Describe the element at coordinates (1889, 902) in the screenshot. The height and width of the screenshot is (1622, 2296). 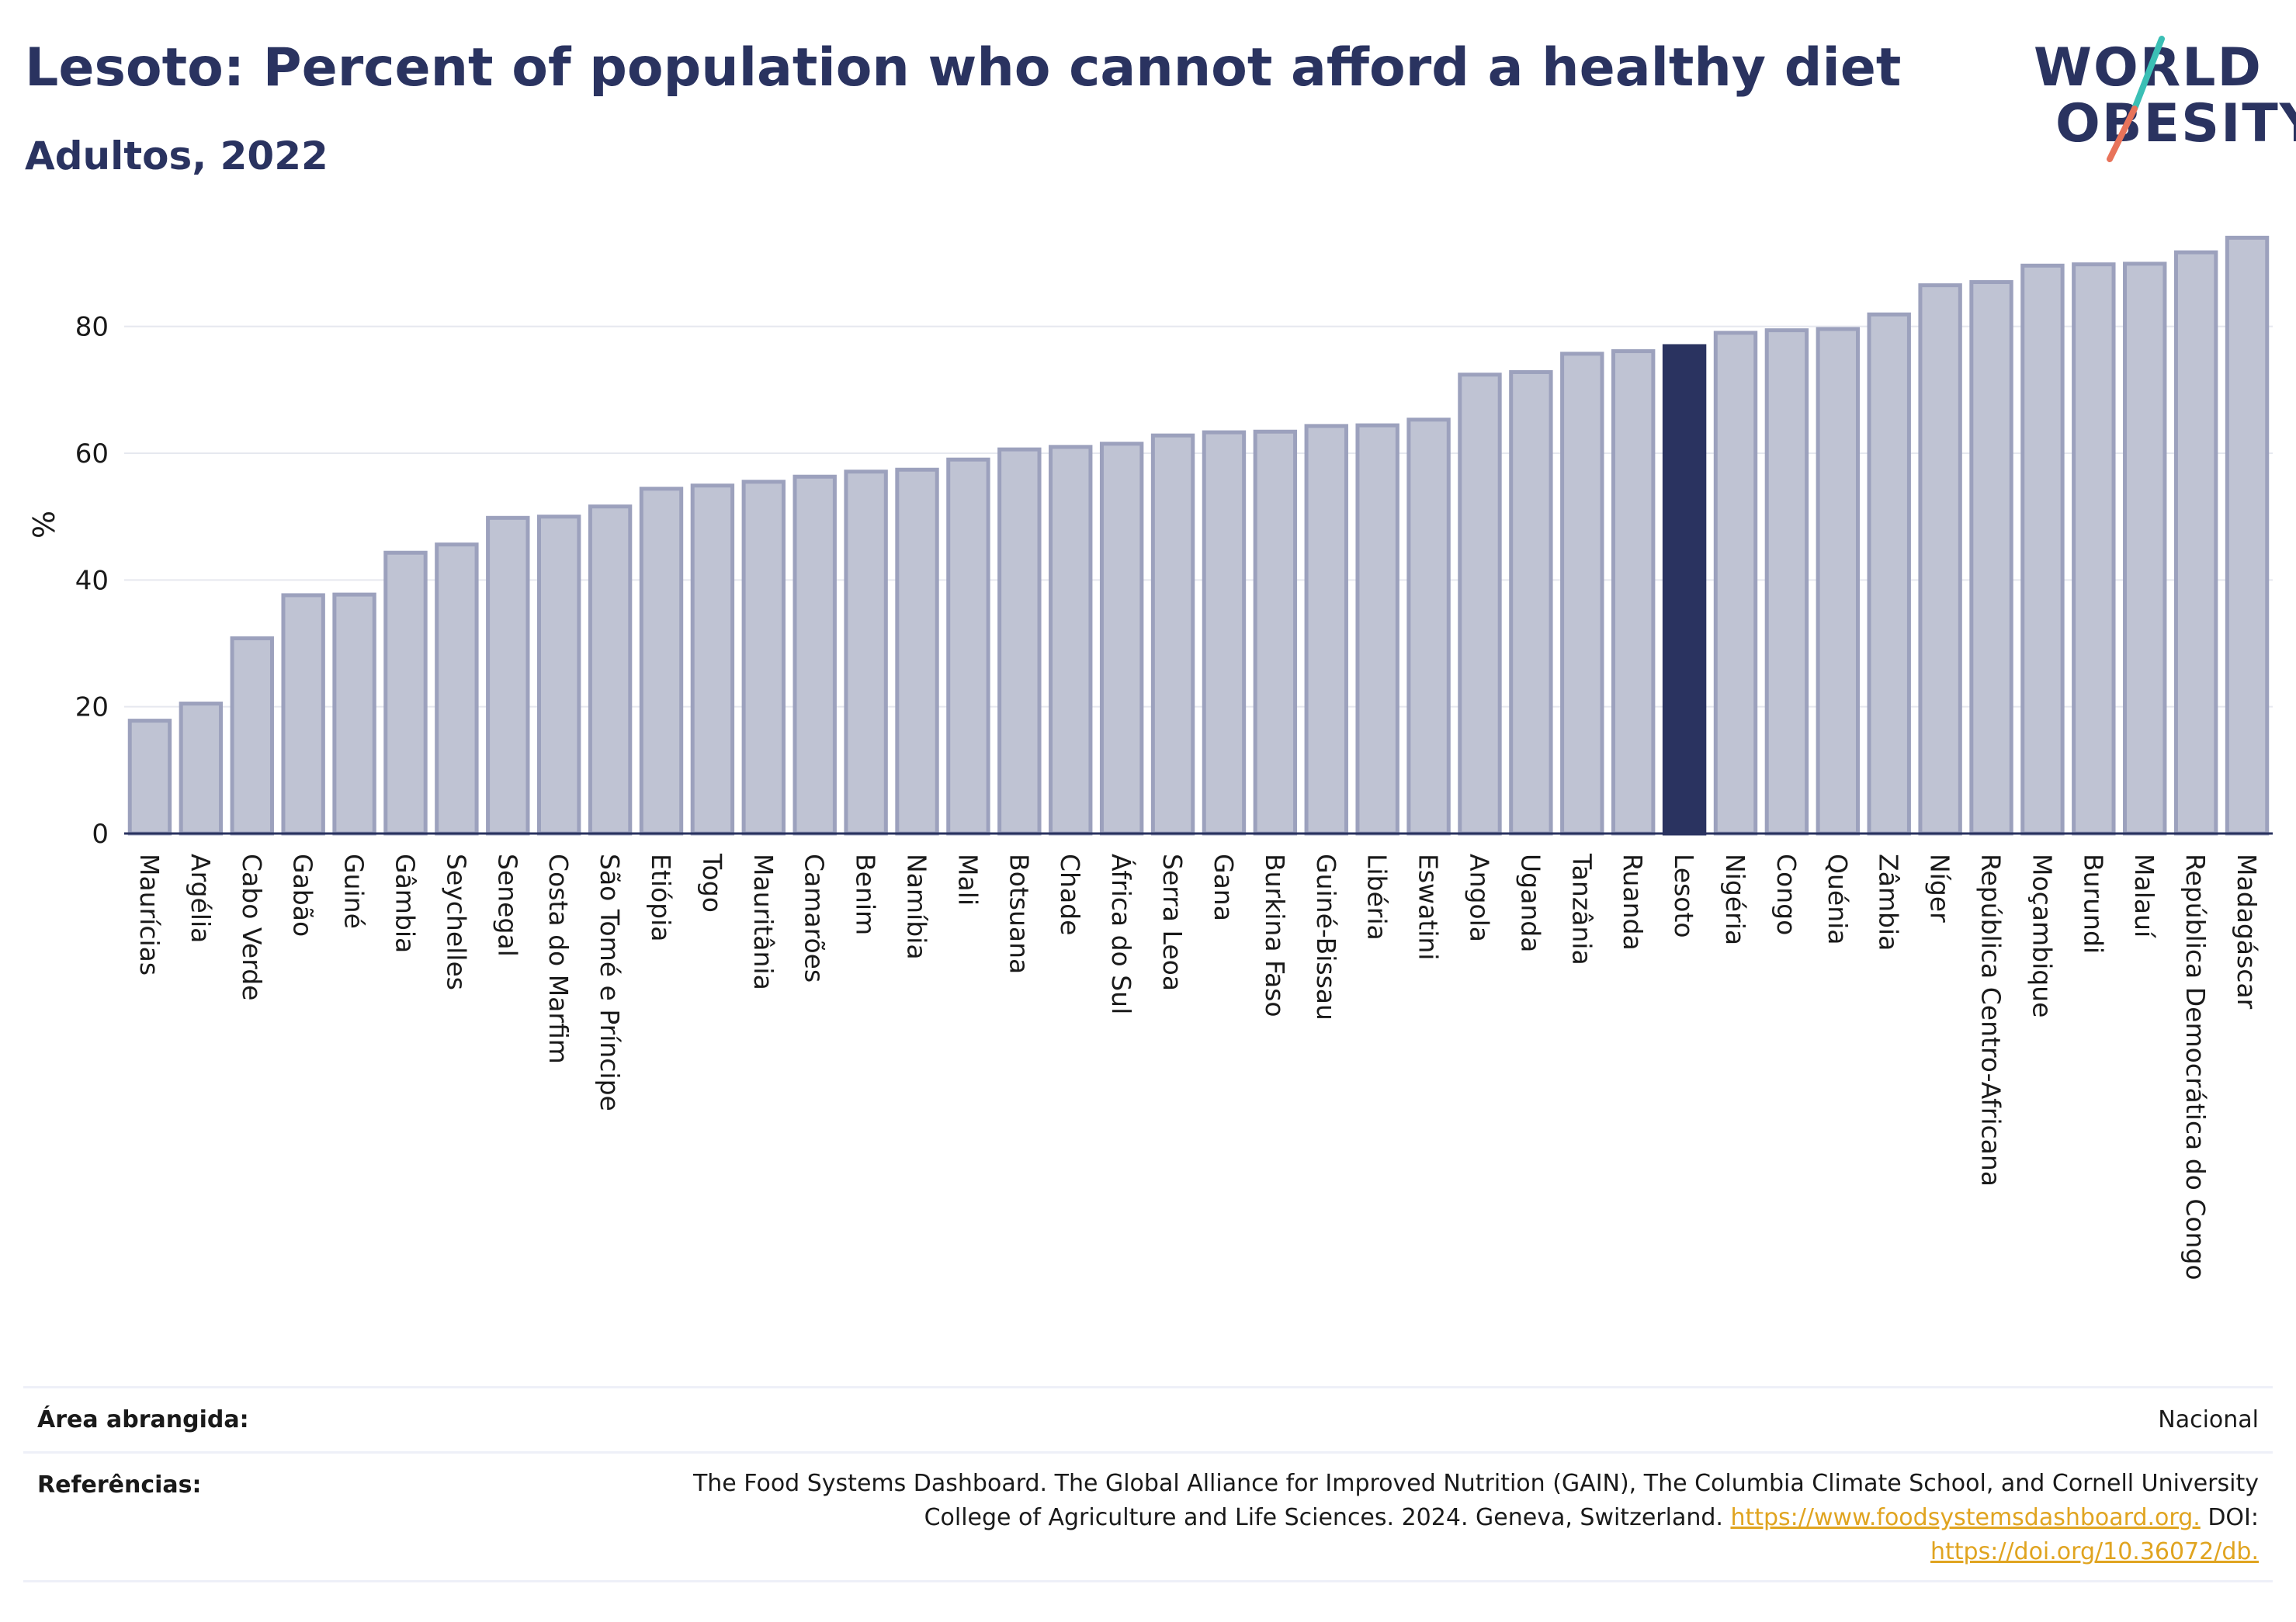
I see `x-category-label: Zâmbia` at that location.